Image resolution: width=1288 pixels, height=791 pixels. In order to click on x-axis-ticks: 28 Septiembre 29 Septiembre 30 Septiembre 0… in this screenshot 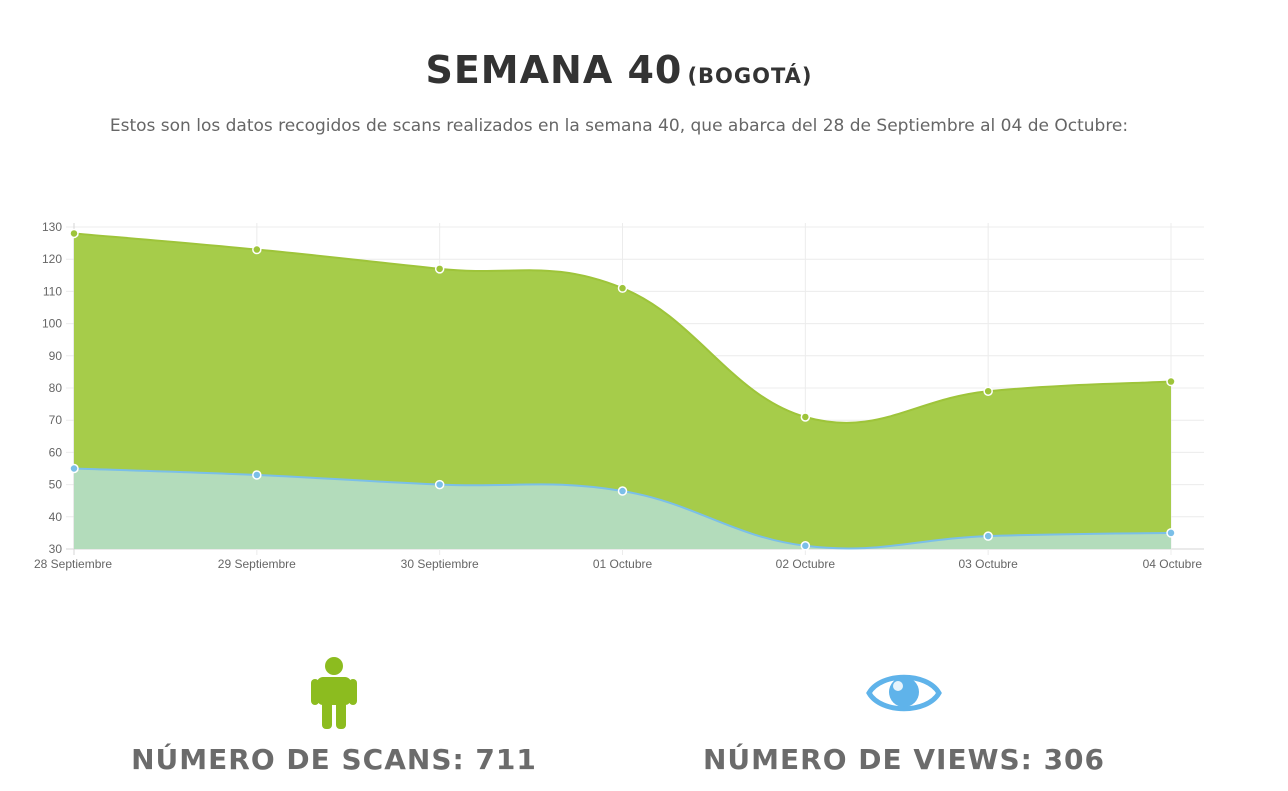, I will do `click(618, 564)`.